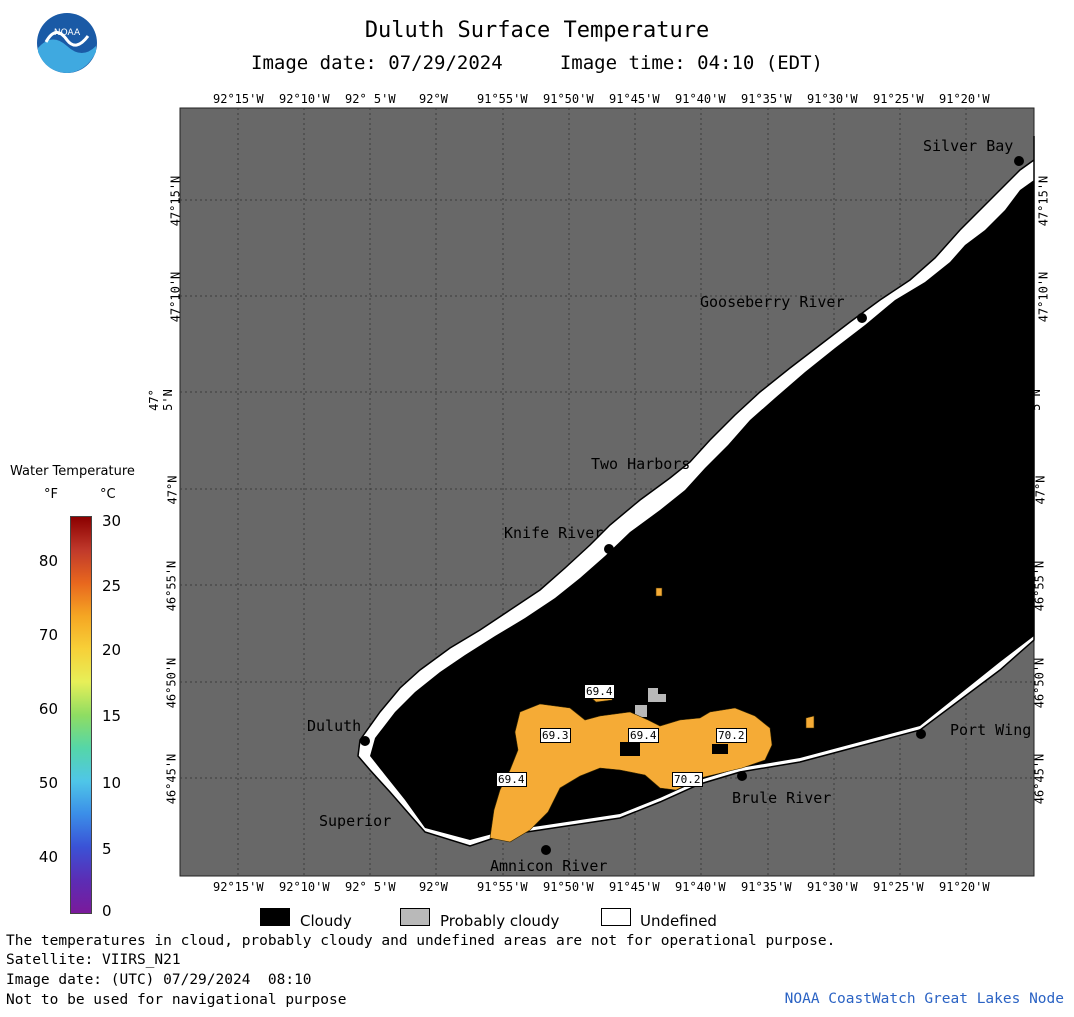  What do you see at coordinates (112, 716) in the screenshot?
I see `c-tick: 15` at bounding box center [112, 716].